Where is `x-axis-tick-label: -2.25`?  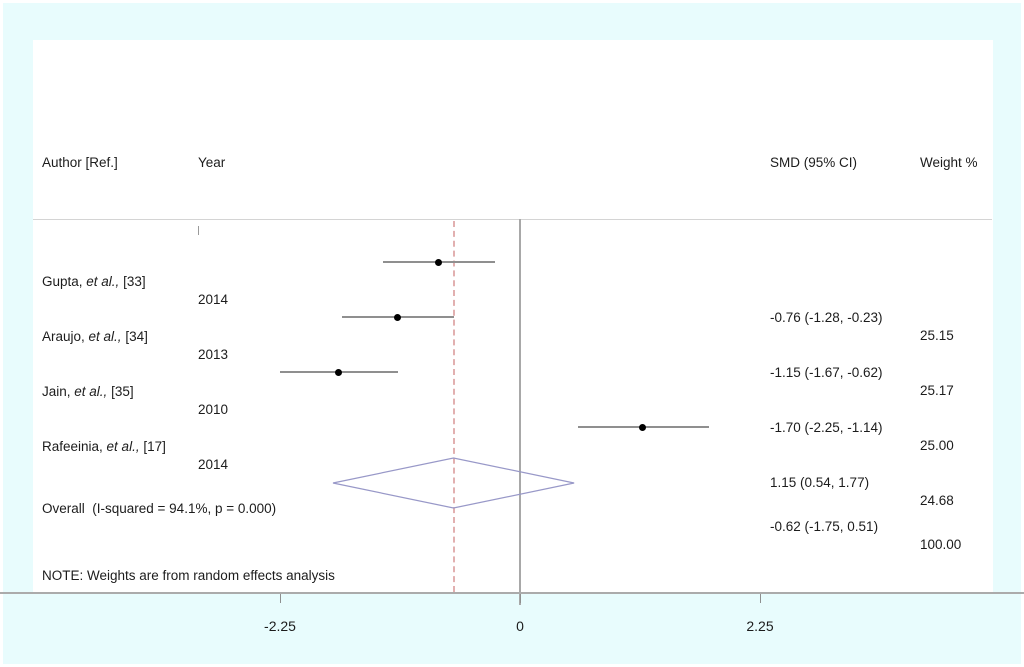 x-axis-tick-label: -2.25 is located at coordinates (280, 626).